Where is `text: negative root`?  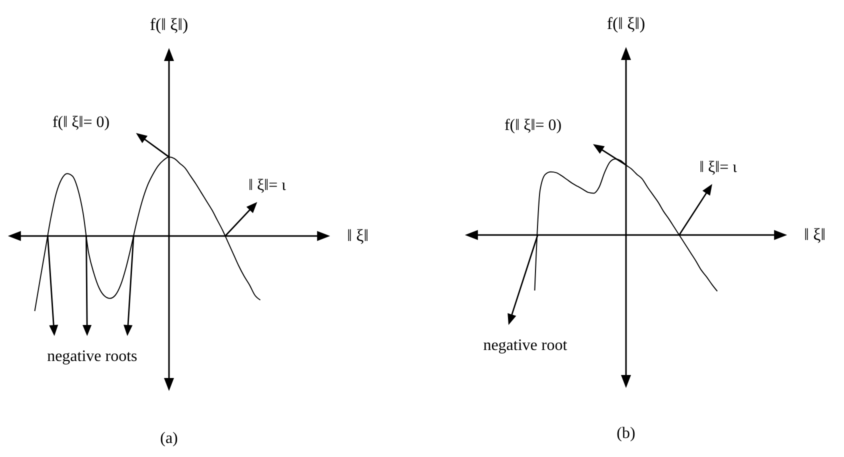
text: negative root is located at coordinates (525, 345).